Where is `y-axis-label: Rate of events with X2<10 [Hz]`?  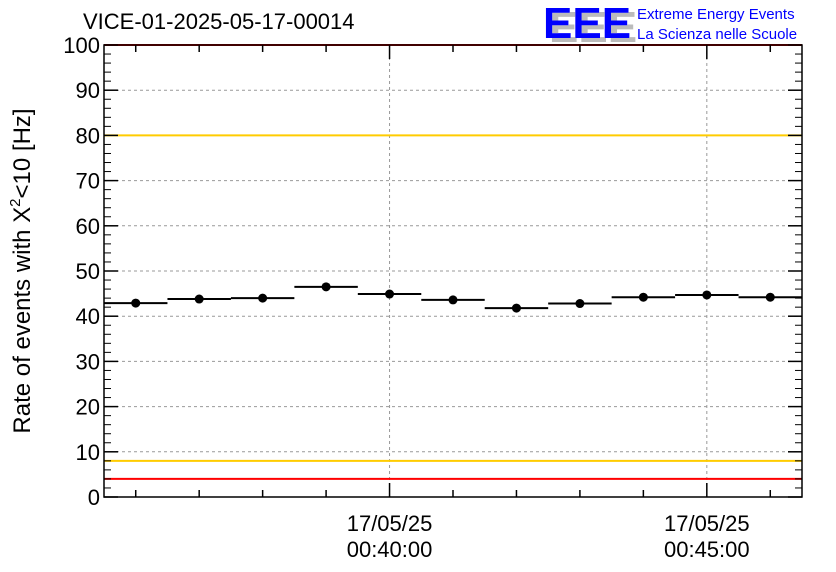 y-axis-label: Rate of events with X2<10 [Hz] is located at coordinates (21, 270).